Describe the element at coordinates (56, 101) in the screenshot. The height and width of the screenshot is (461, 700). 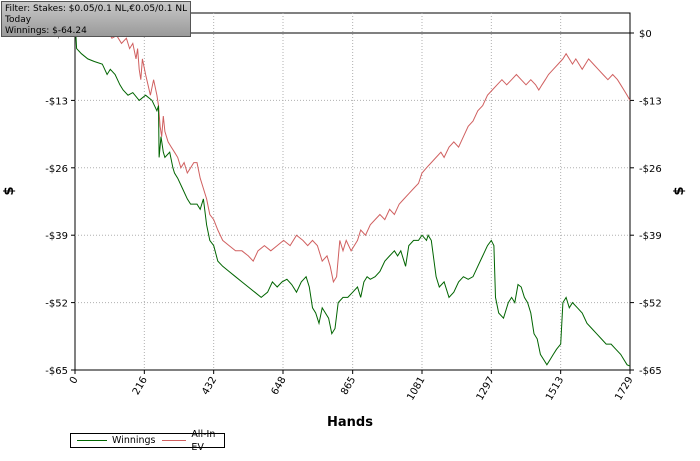
I see `y-tick-label-left: -$13` at that location.